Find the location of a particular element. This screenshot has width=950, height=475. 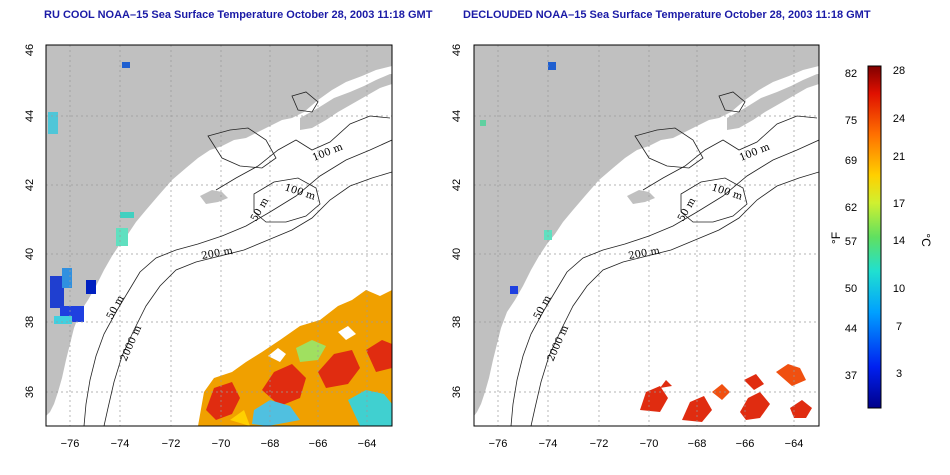

colorbar-c-tick: 21 is located at coordinates (899, 157).